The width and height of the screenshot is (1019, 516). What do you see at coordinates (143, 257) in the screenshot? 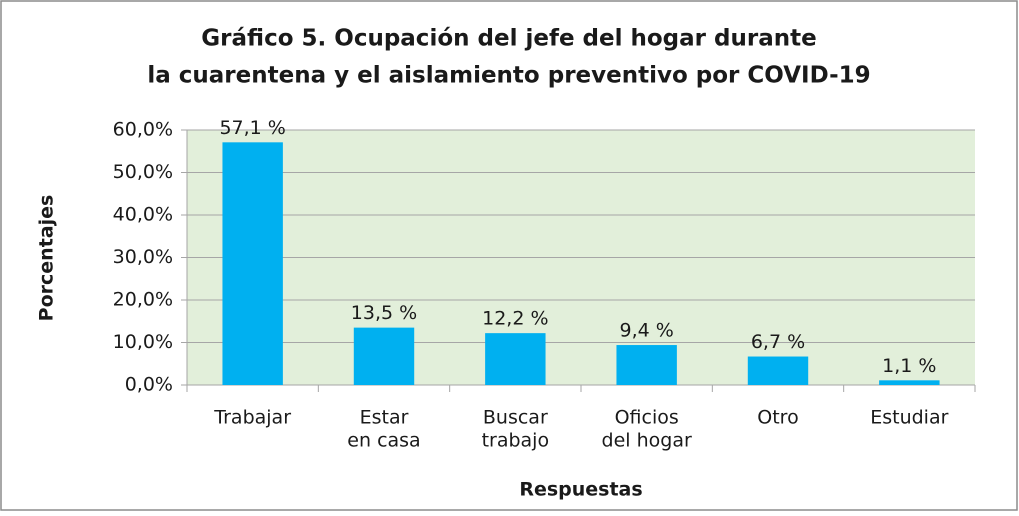
I see `y-tick-label: 30,0%` at bounding box center [143, 257].